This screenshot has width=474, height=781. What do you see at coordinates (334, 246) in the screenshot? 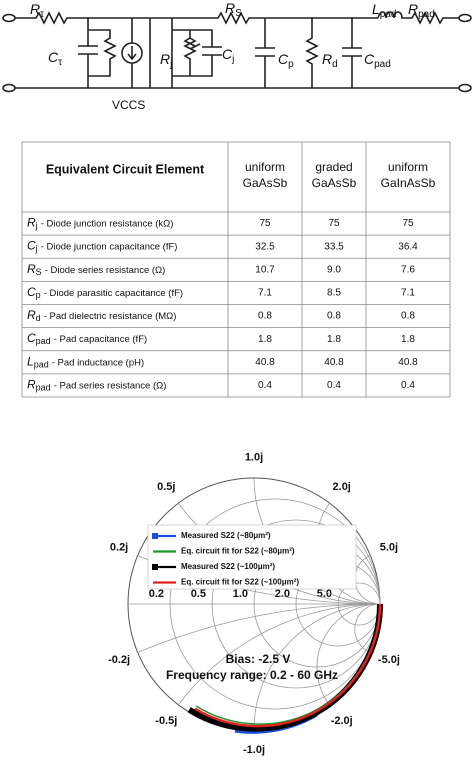
I see `cell-value: 33.5` at bounding box center [334, 246].